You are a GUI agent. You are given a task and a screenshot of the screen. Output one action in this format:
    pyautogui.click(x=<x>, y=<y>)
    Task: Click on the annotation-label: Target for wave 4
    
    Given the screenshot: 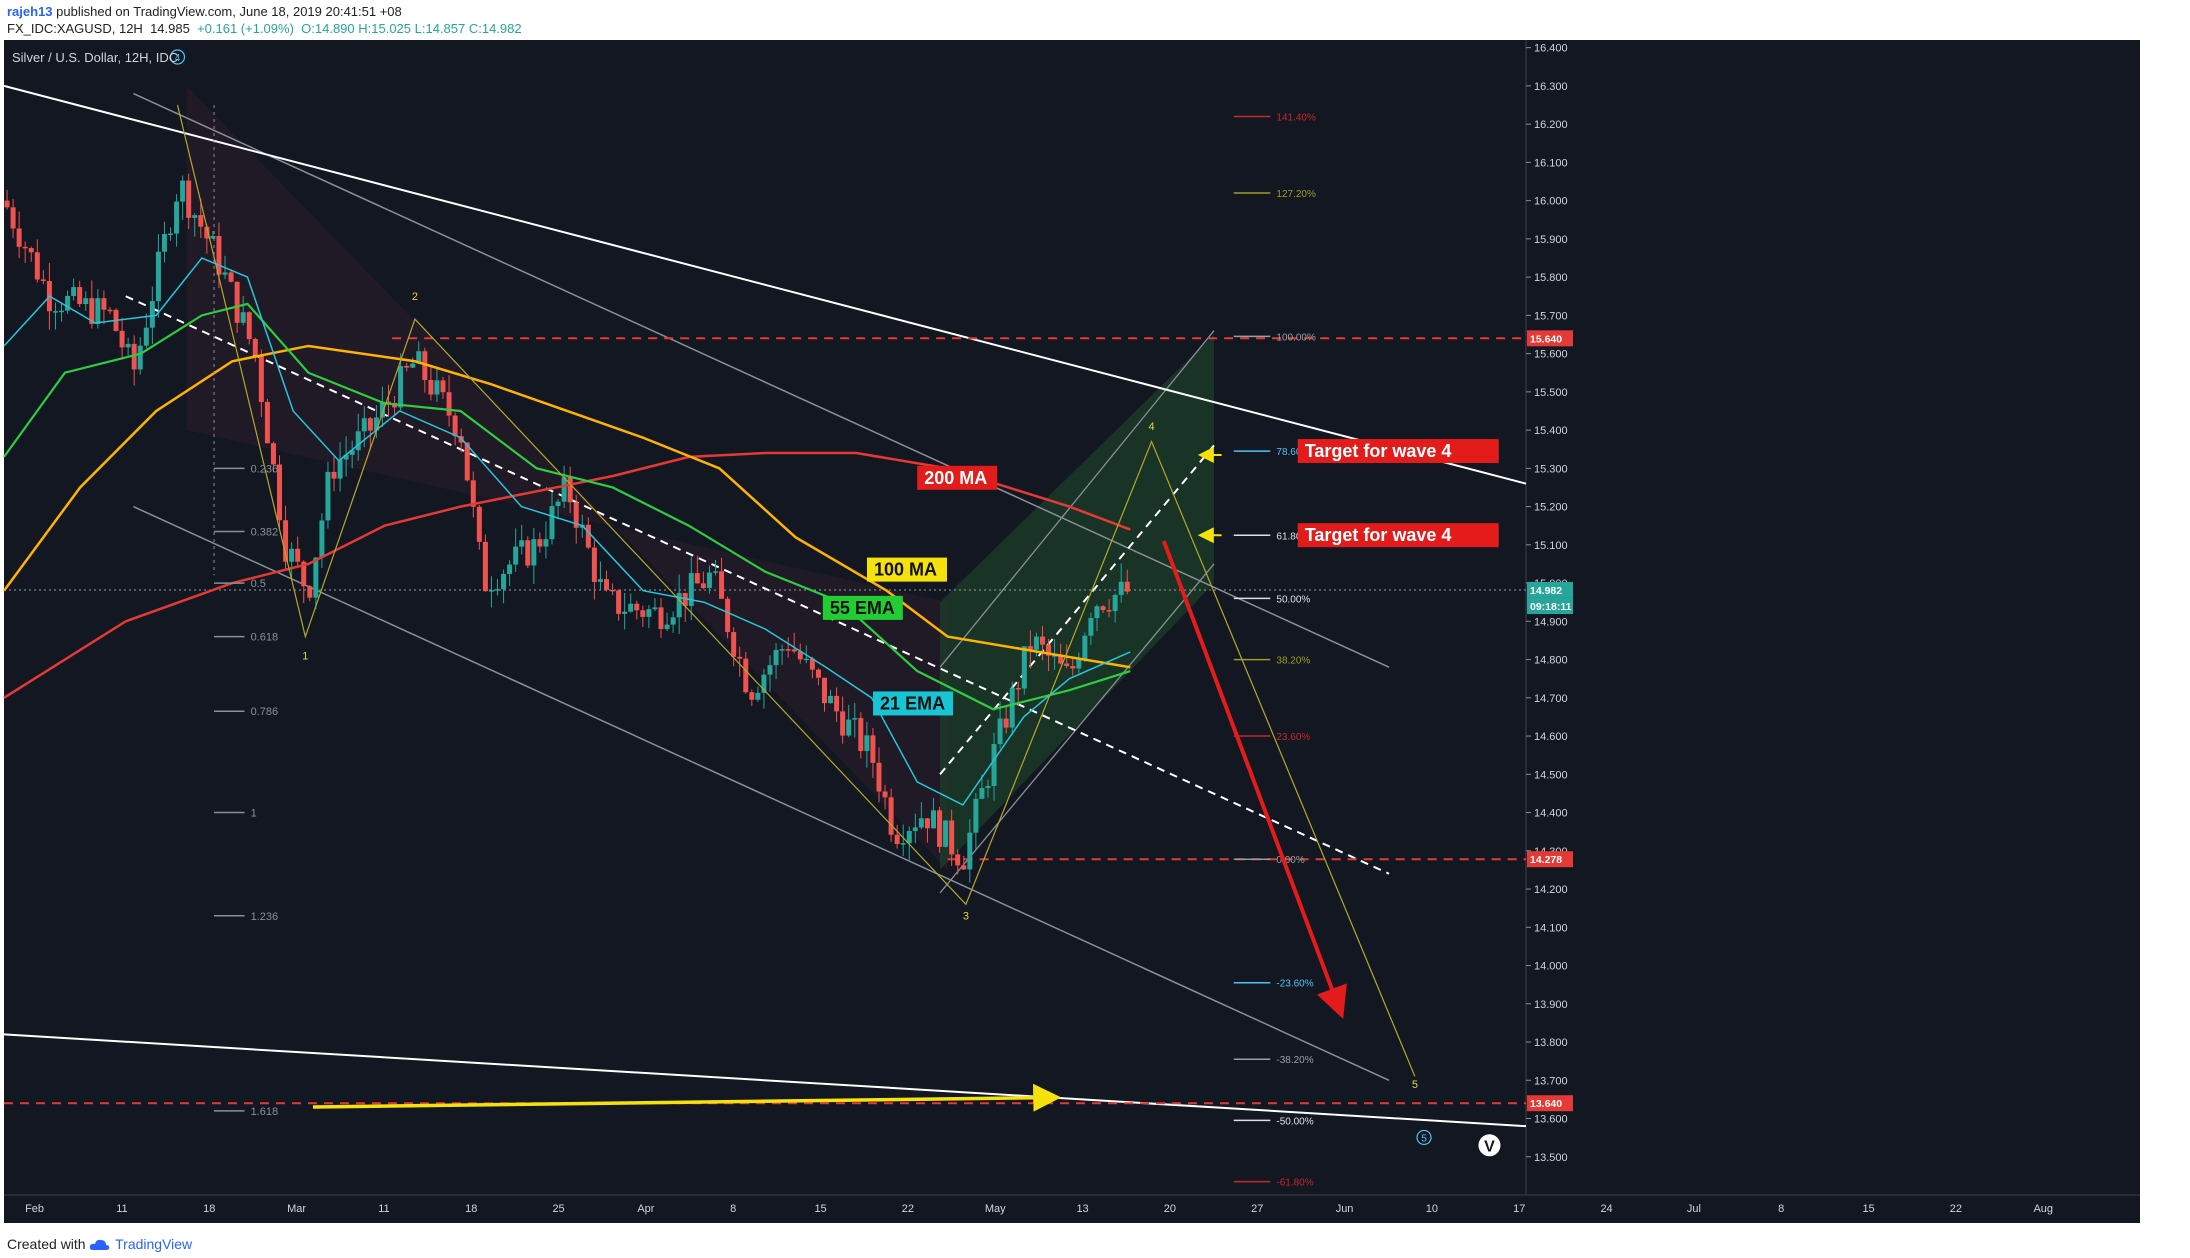 What is the action you would take?
    pyautogui.click(x=1398, y=451)
    